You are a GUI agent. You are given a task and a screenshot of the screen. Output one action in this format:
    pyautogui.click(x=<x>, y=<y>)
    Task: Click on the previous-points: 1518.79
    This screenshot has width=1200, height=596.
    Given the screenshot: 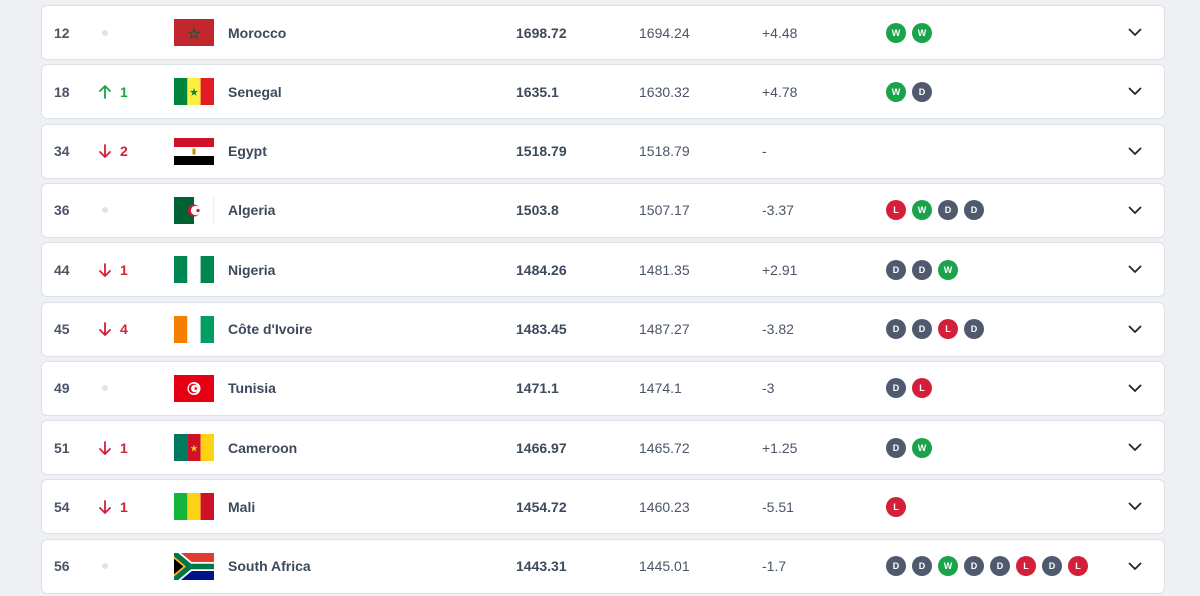 What is the action you would take?
    pyautogui.click(x=664, y=151)
    